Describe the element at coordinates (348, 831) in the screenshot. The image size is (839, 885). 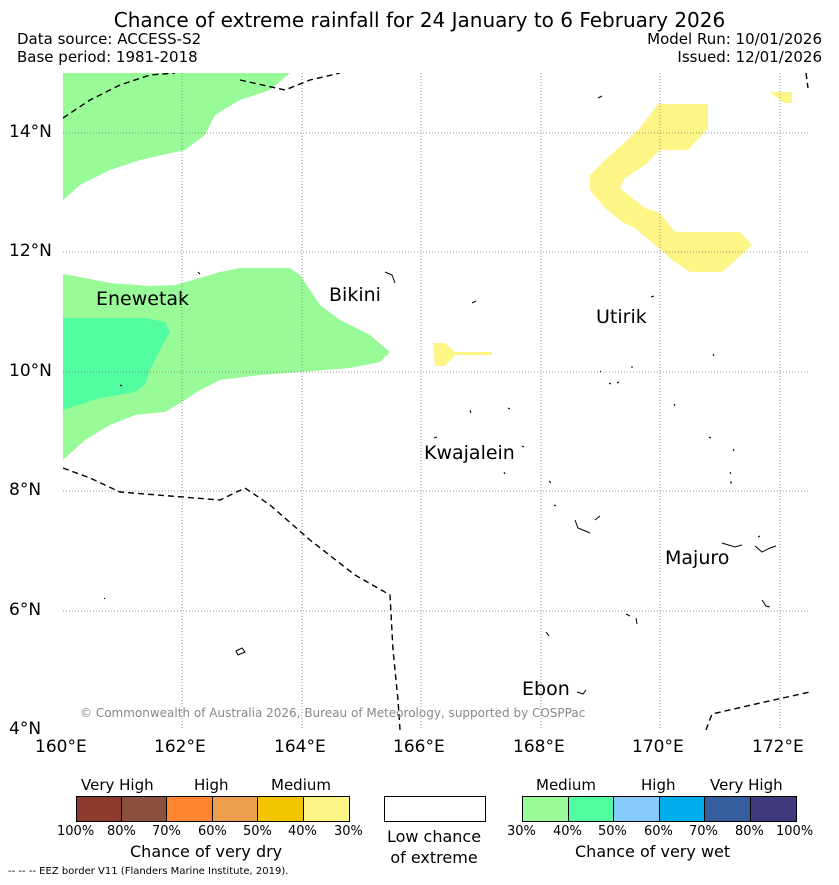
I see `dry-tick: 30%` at that location.